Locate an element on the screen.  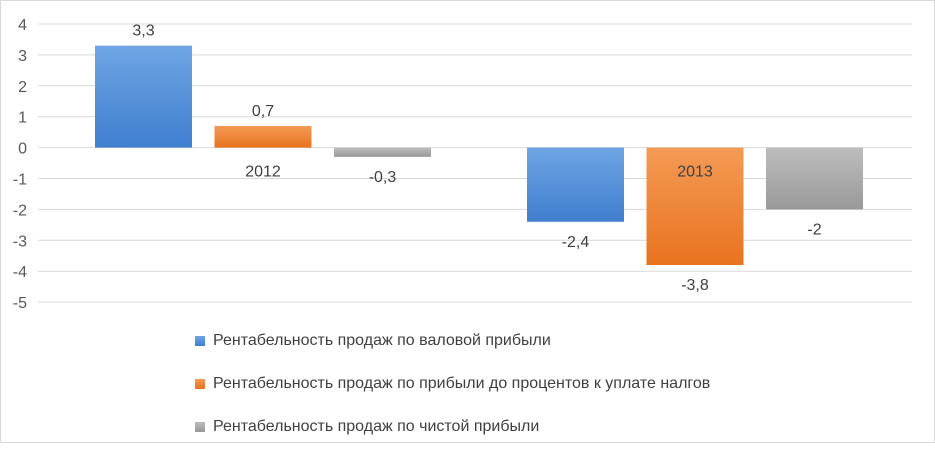
legend-item-gross: Рентабельность продаж по валовой прибыли is located at coordinates (452, 341).